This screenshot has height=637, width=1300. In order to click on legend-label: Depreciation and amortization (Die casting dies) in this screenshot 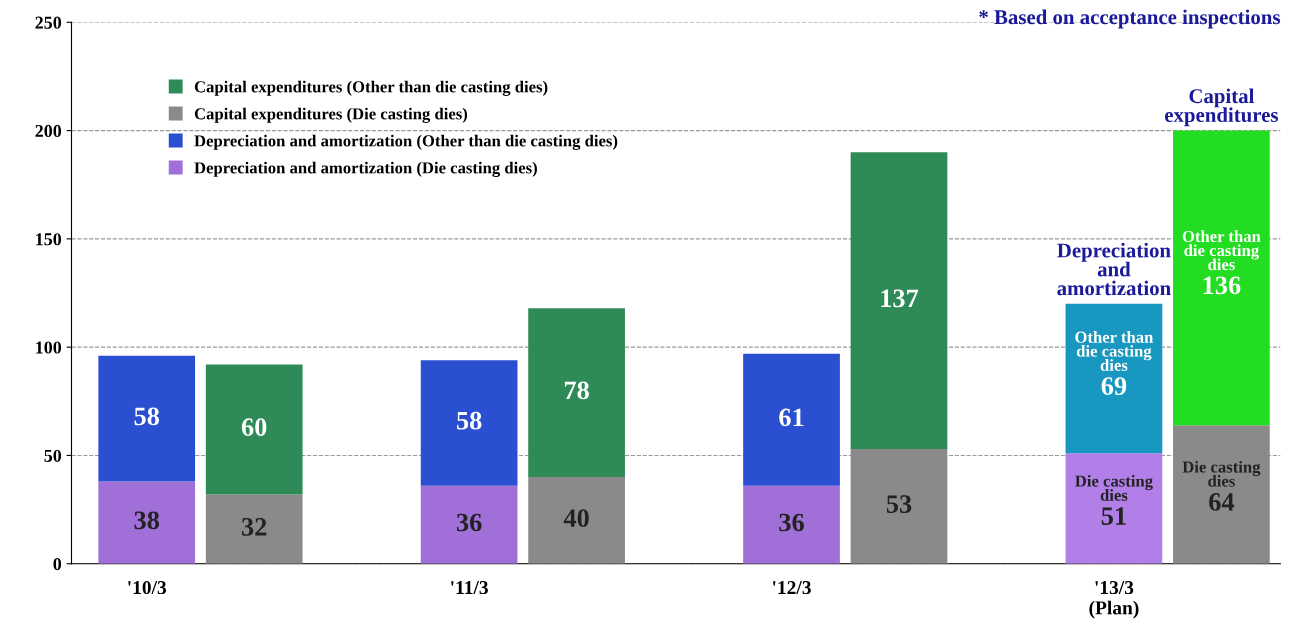, I will do `click(365, 169)`.